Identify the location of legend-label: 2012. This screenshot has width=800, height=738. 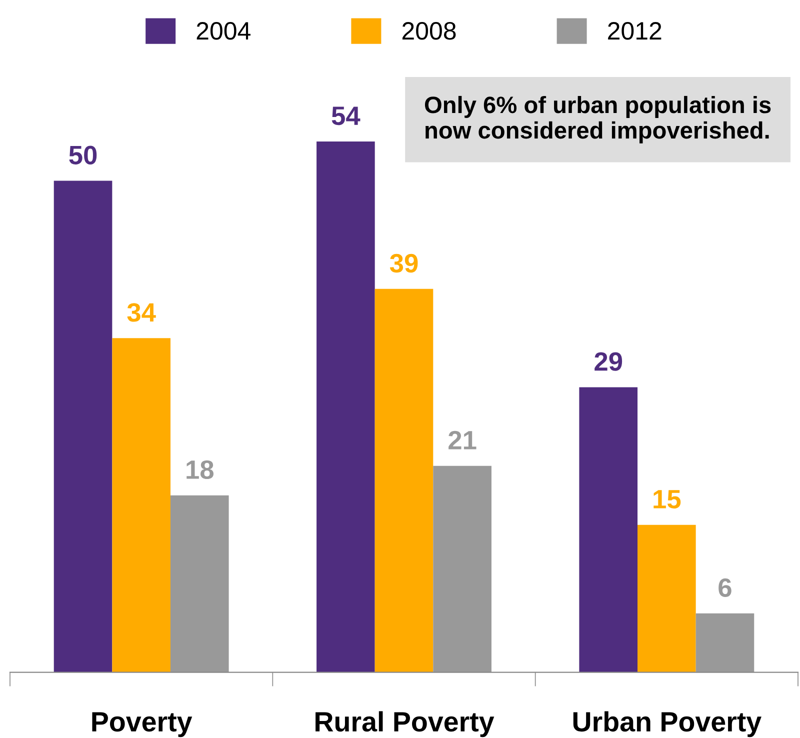
(635, 31).